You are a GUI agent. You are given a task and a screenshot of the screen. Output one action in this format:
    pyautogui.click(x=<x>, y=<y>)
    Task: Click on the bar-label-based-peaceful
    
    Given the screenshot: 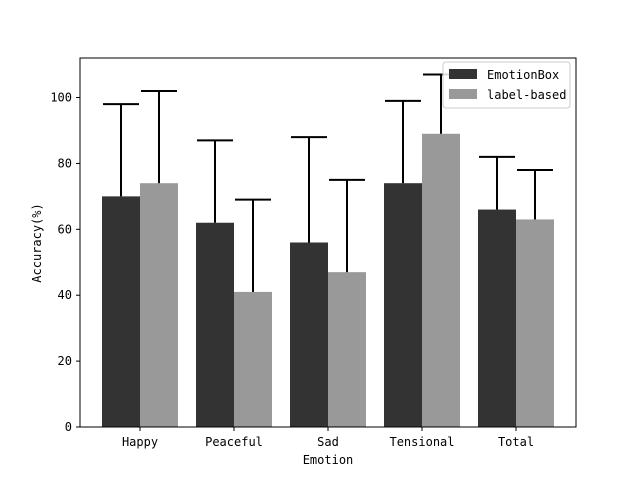 What is the action you would take?
    pyautogui.click(x=253, y=359)
    